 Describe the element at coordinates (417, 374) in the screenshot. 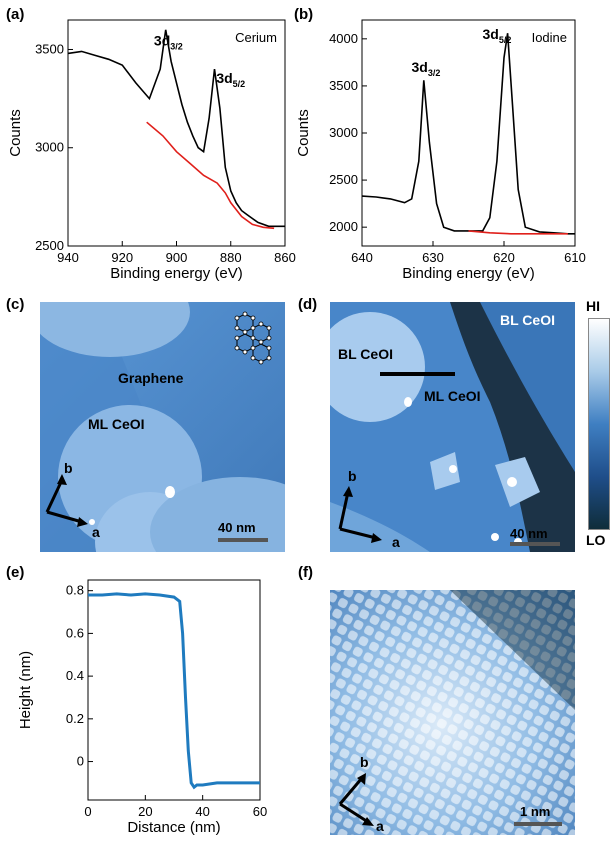

I see `profile-line` at that location.